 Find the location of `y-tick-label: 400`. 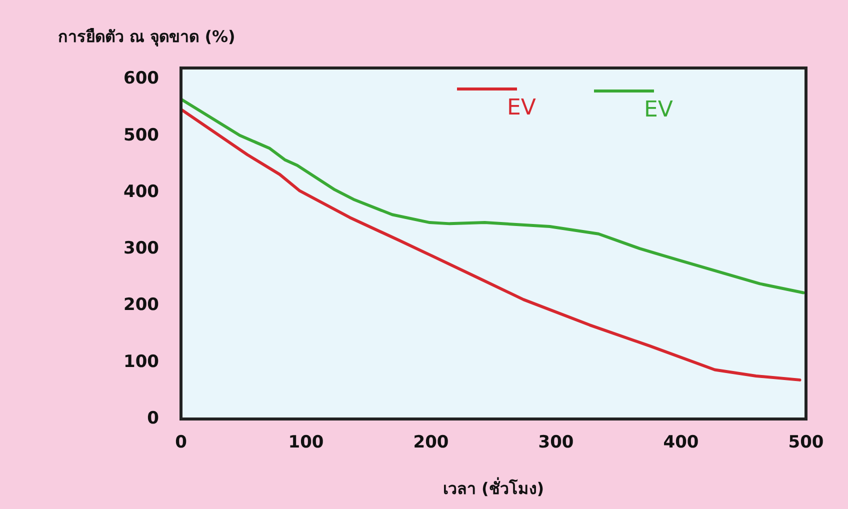

y-tick-label: 400 is located at coordinates (142, 192).